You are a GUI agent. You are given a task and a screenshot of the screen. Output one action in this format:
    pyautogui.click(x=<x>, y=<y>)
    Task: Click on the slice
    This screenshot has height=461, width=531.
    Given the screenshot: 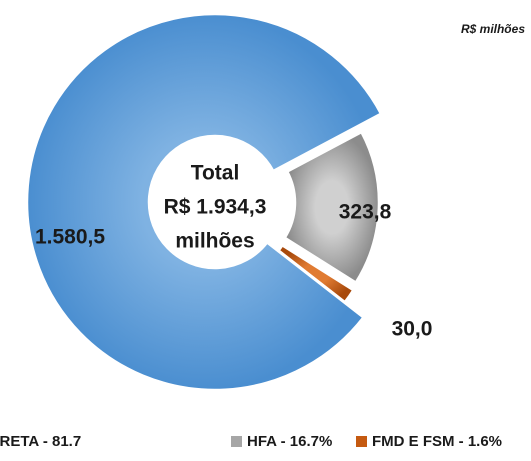 What is the action you would take?
    pyautogui.click(x=332, y=207)
    